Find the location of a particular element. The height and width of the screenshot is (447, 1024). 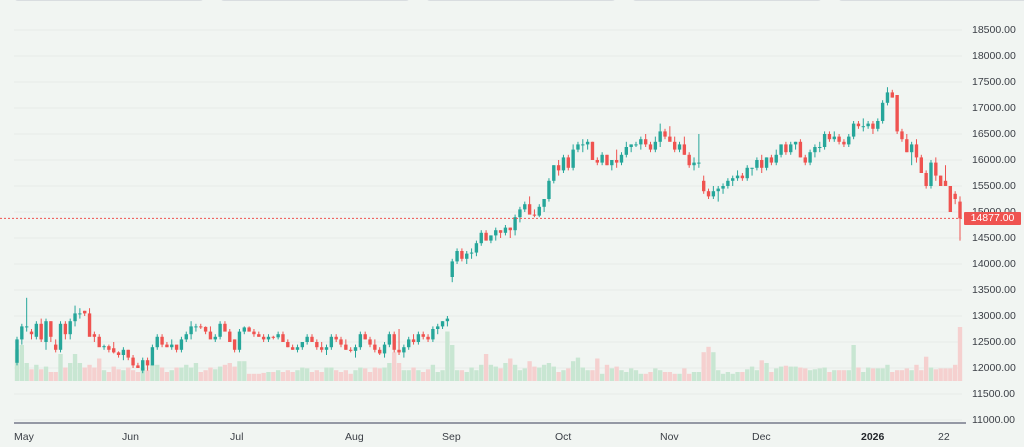

y-tick-label: 17500.00 is located at coordinates (994, 82).